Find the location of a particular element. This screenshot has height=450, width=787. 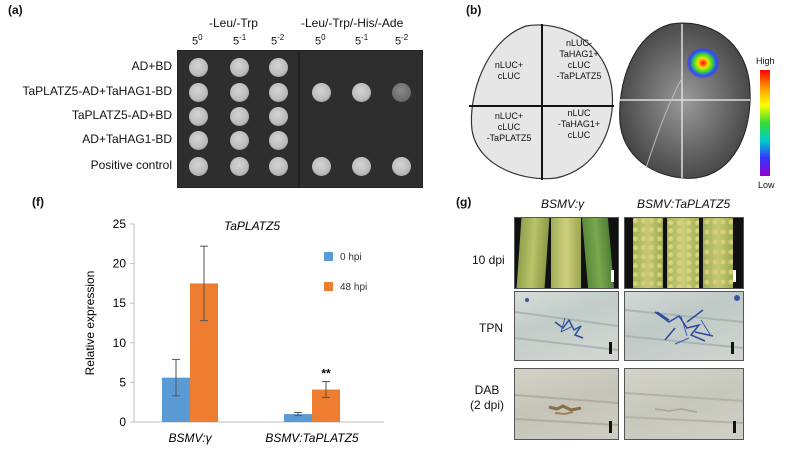

leaf-photo-bsmv-taplatz5-10dpi is located at coordinates (684, 253).